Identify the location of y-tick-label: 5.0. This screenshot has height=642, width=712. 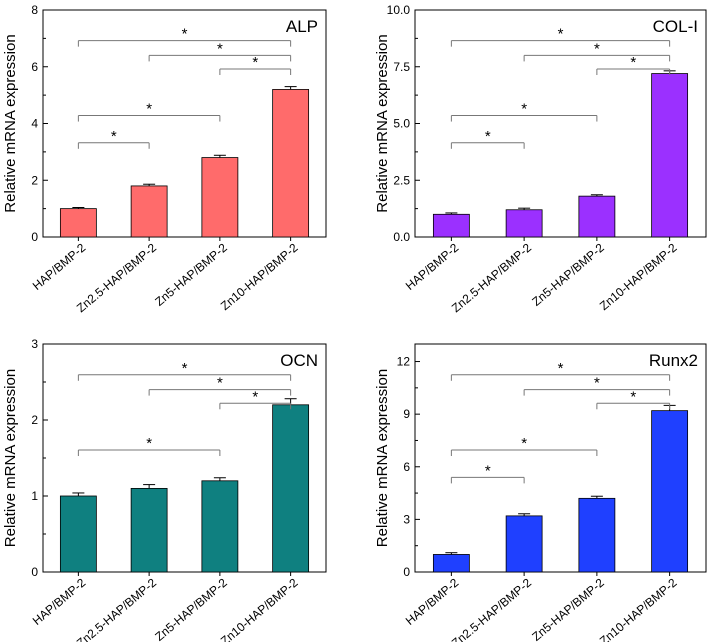
(401, 124).